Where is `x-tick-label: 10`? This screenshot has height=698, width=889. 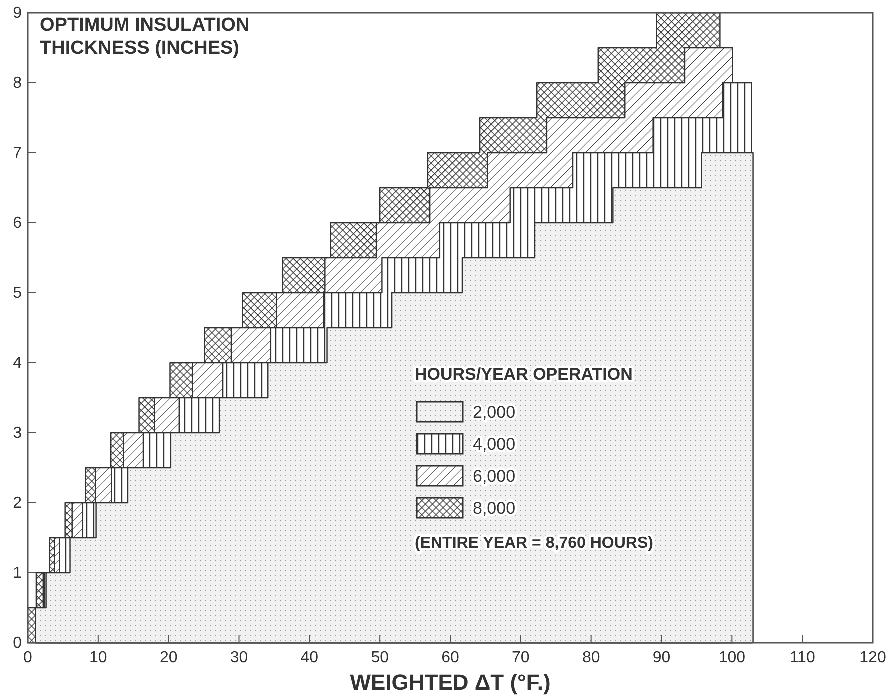 x-tick-label: 10 is located at coordinates (99, 657).